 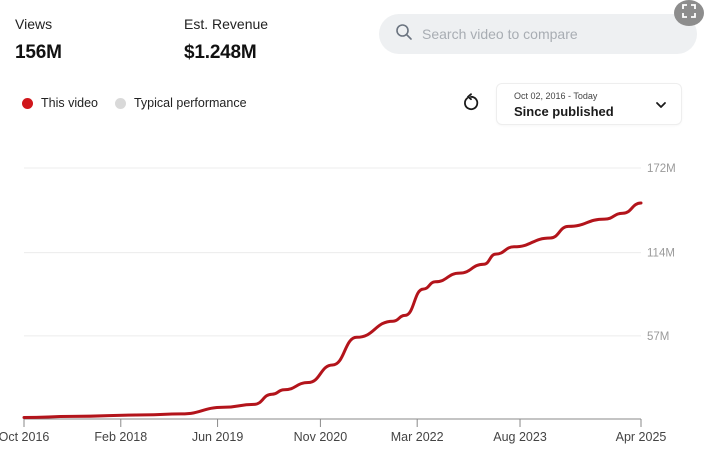 I want to click on reset-icon, so click(x=471, y=105).